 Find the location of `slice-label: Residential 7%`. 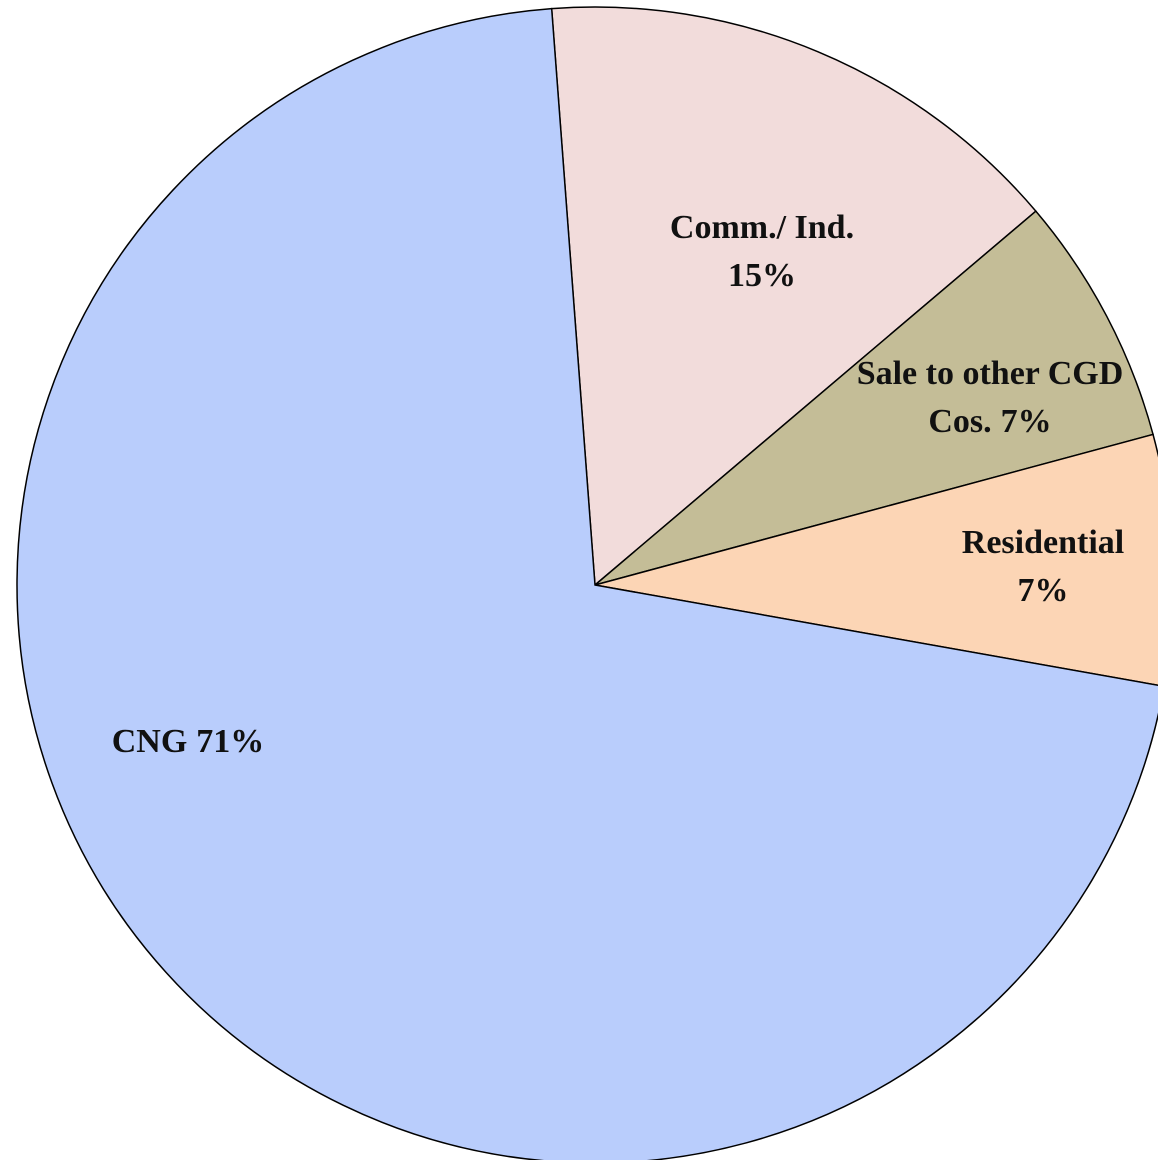

slice-label: Residential 7% is located at coordinates (1040, 567).